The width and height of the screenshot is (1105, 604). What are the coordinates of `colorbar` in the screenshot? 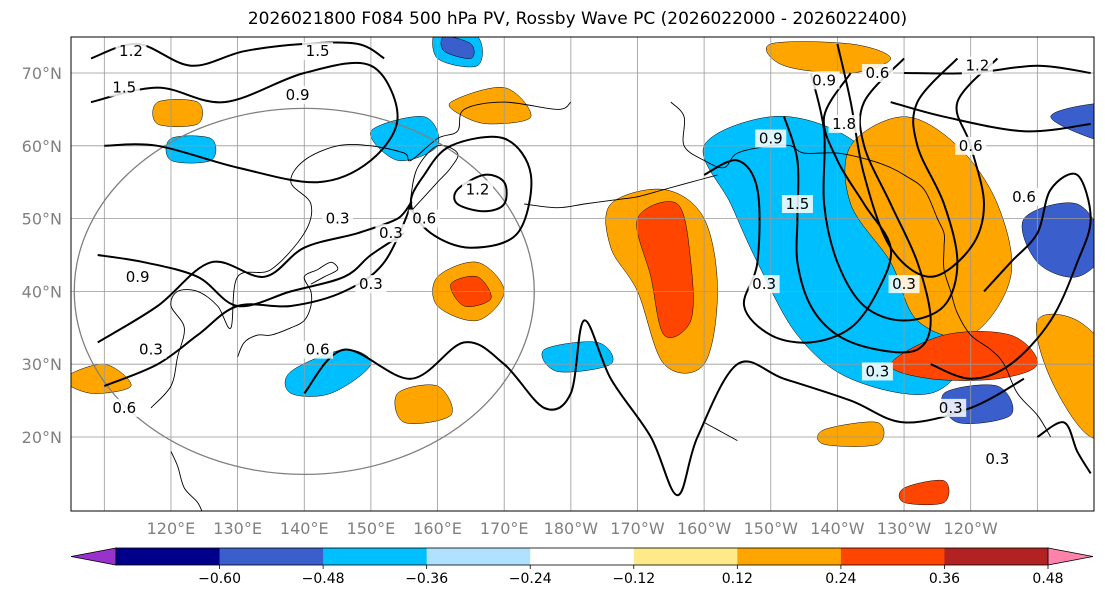 It's located at (582, 556).